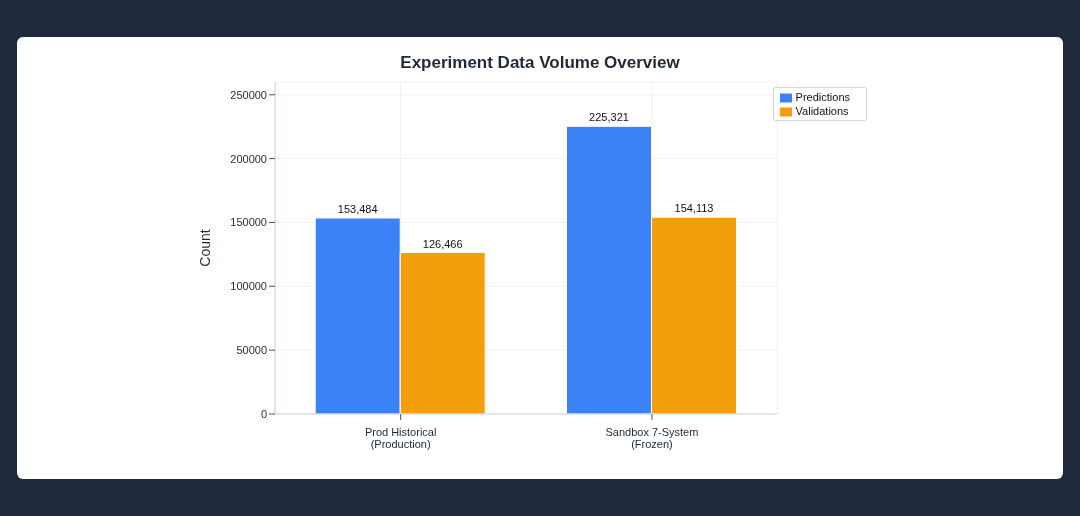 The height and width of the screenshot is (516, 1080). What do you see at coordinates (694, 208) in the screenshot?
I see `data-label: 154,113` at bounding box center [694, 208].